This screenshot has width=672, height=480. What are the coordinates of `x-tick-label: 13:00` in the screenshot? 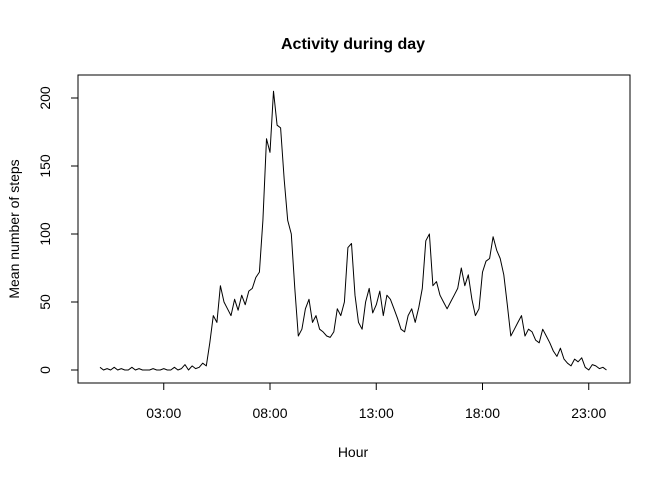 It's located at (376, 413).